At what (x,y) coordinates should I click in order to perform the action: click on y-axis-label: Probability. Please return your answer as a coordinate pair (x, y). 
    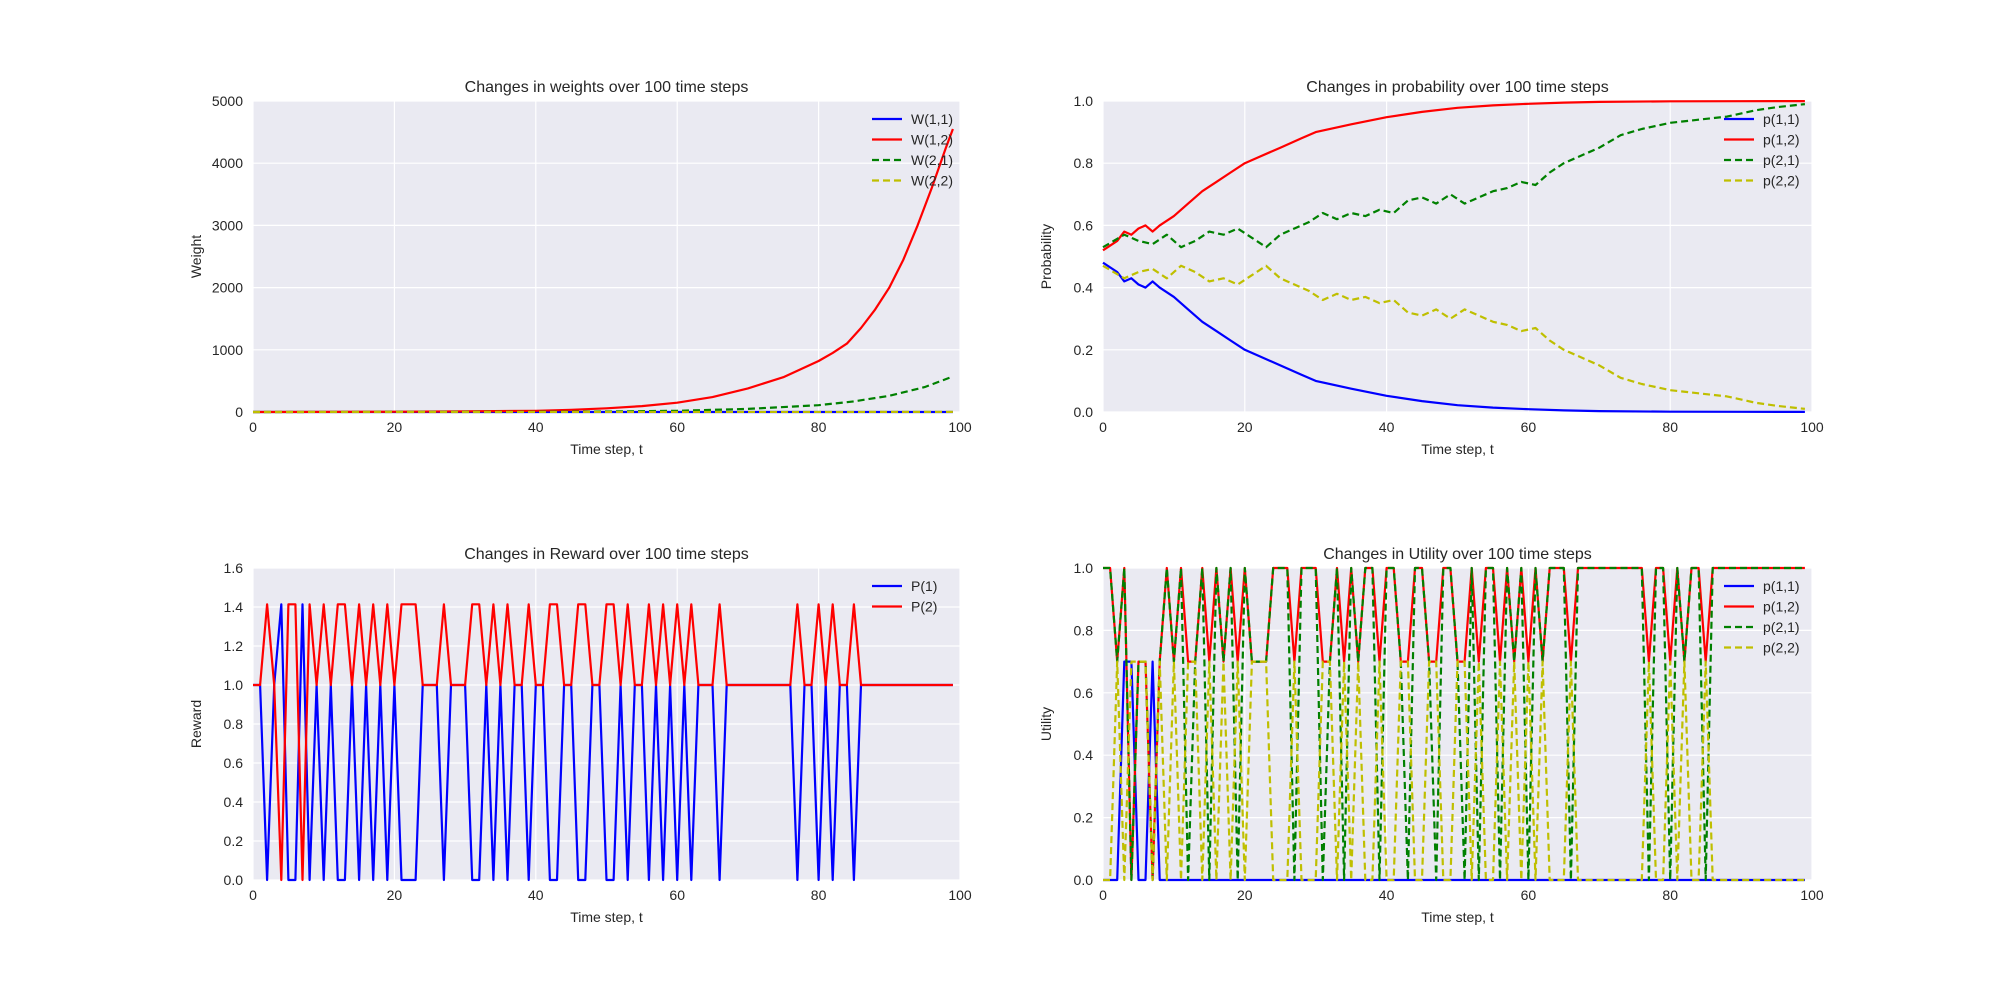
    Looking at the image, I should click on (1046, 256).